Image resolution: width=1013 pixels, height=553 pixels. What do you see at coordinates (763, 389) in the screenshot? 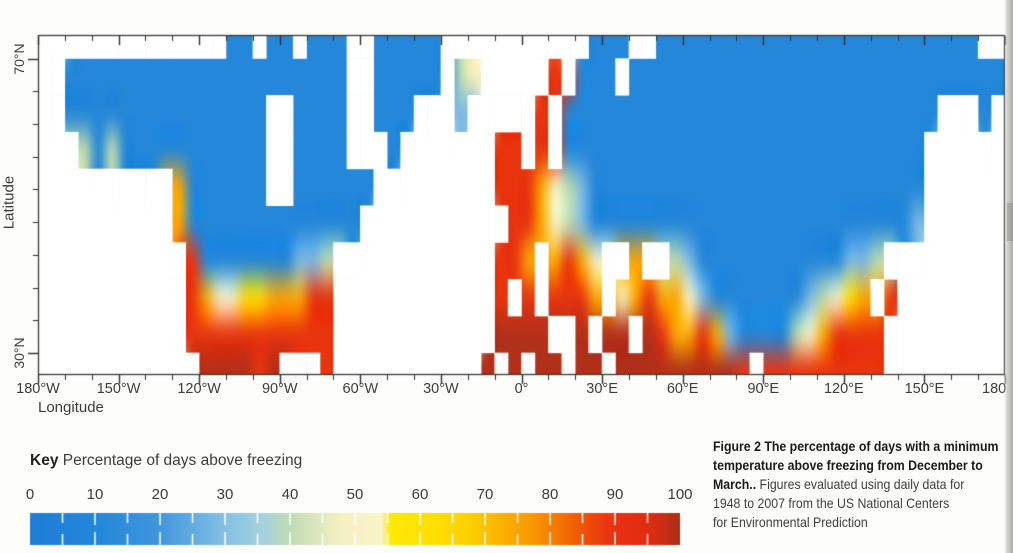
I see `x-tick-label: 90°E` at bounding box center [763, 389].